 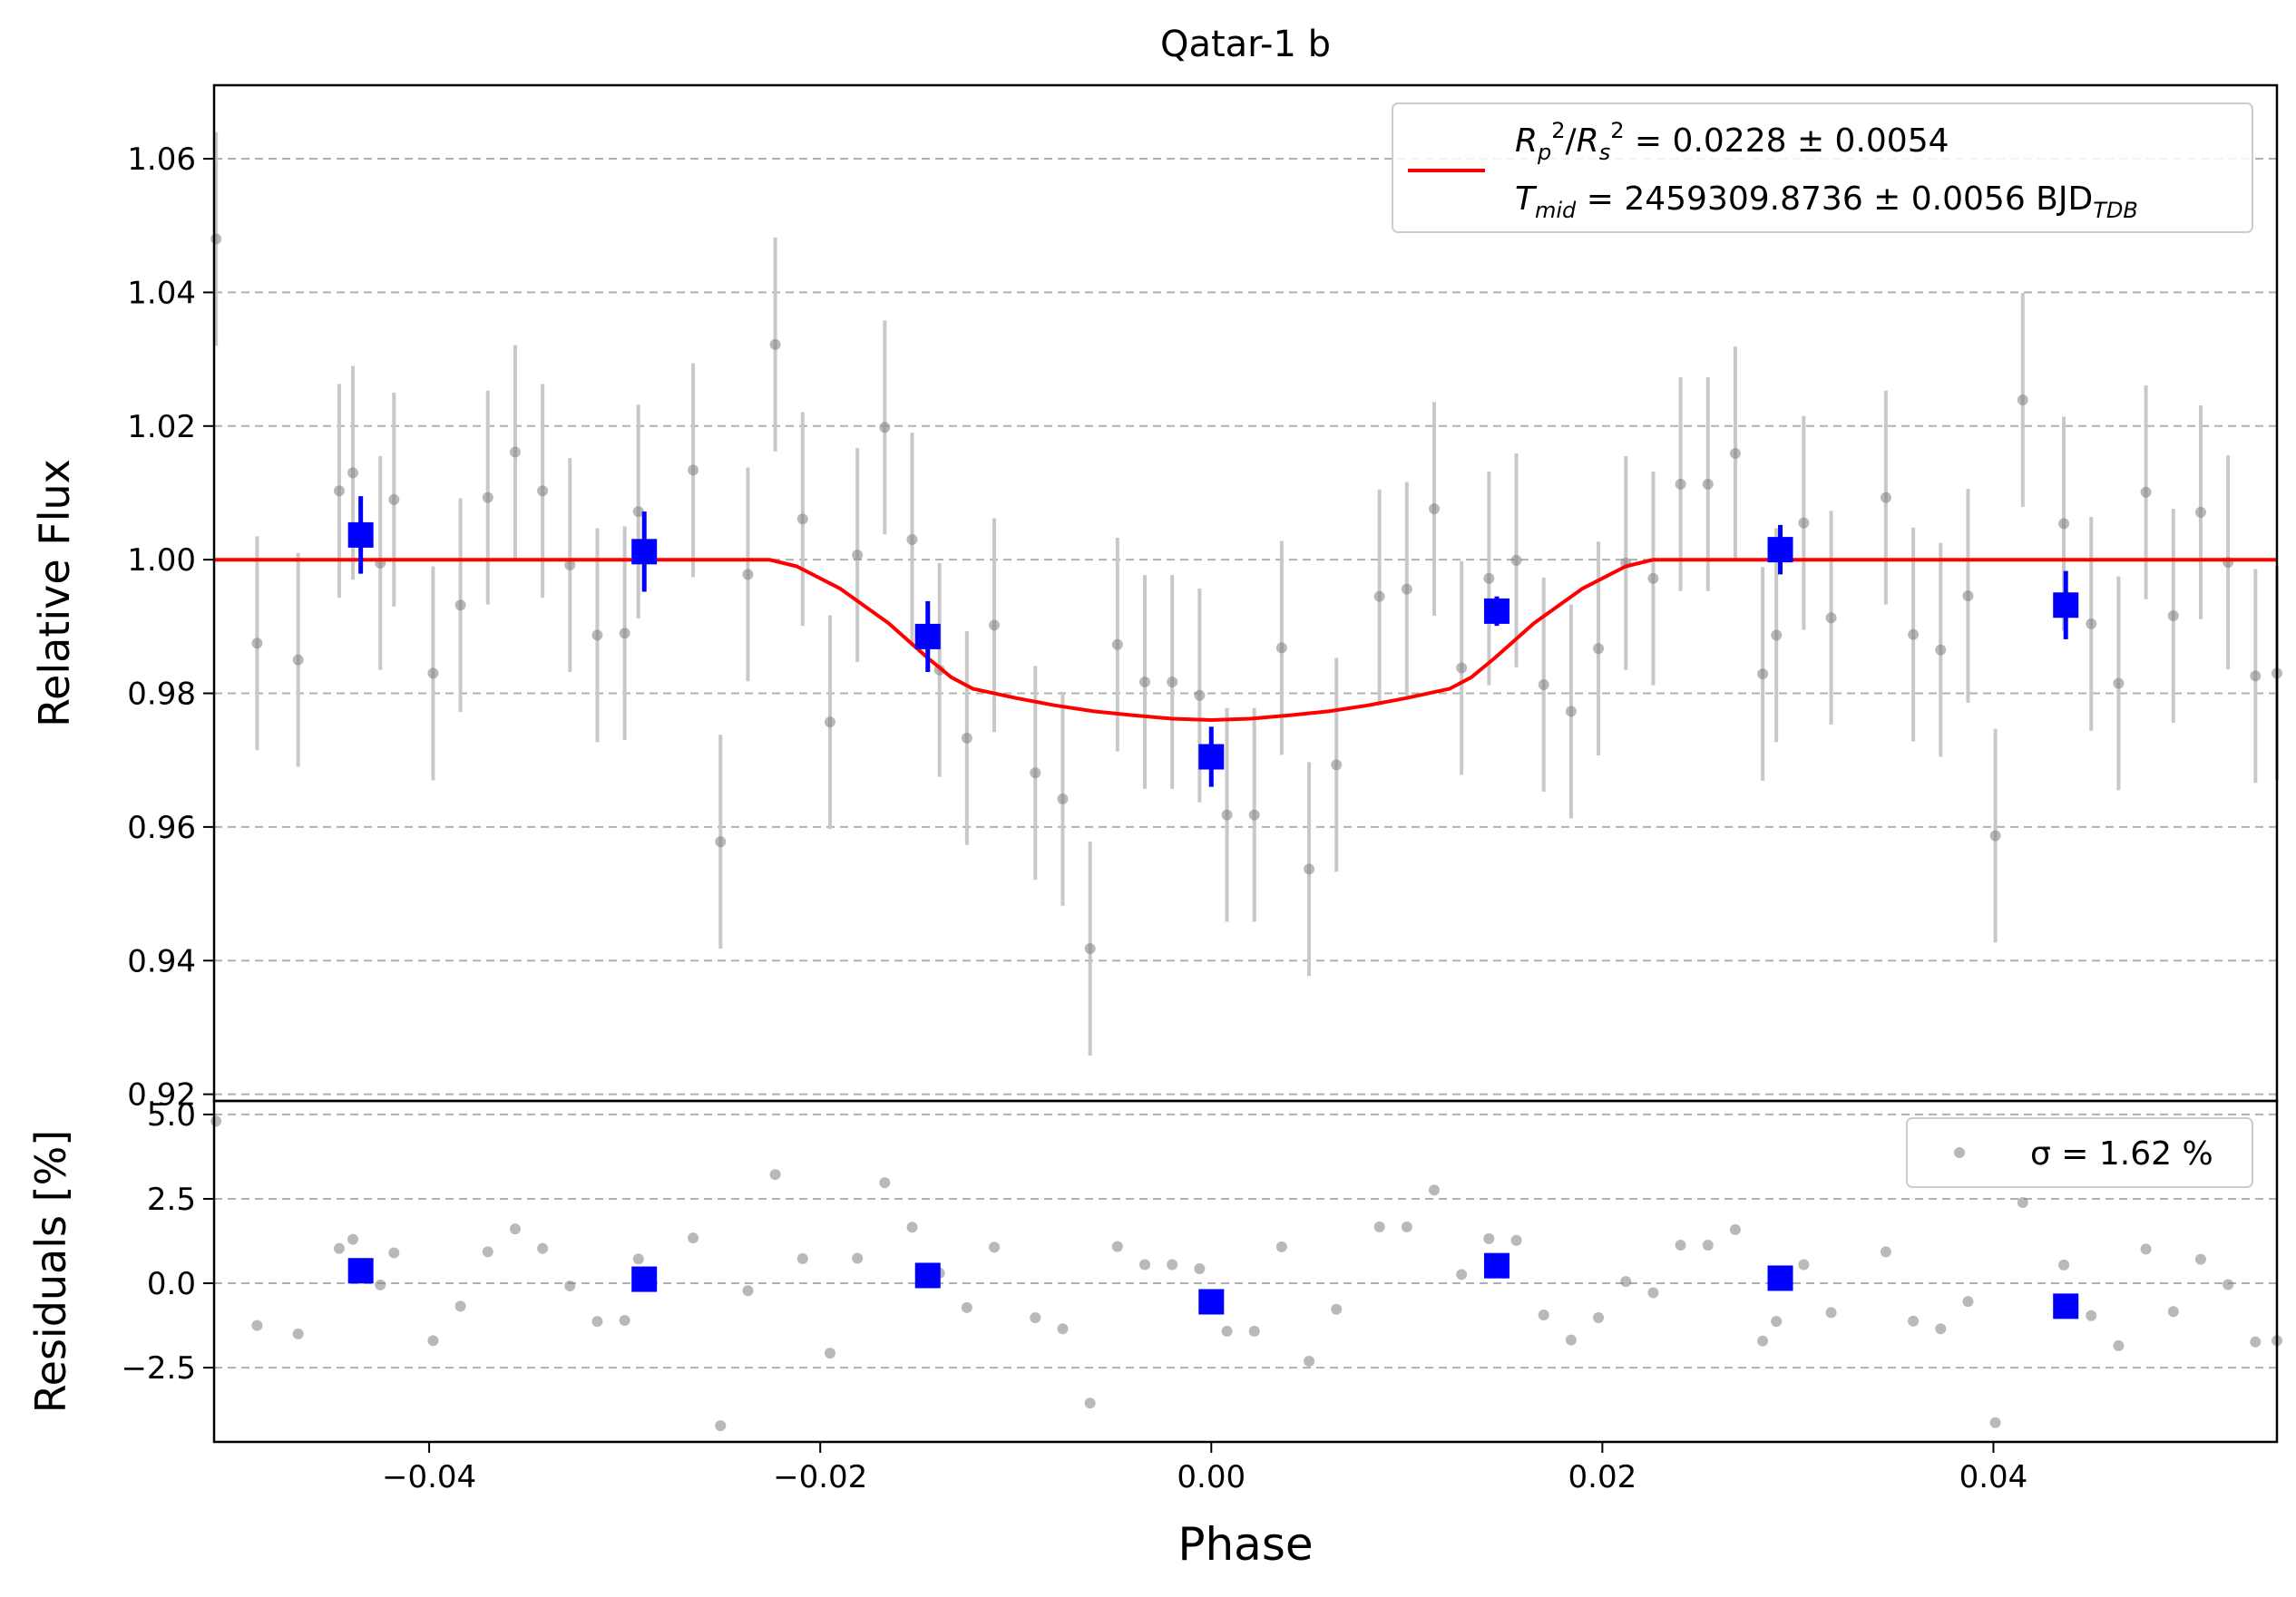 I want to click on main-y-tick-label: 0.92, so click(x=161, y=1095).